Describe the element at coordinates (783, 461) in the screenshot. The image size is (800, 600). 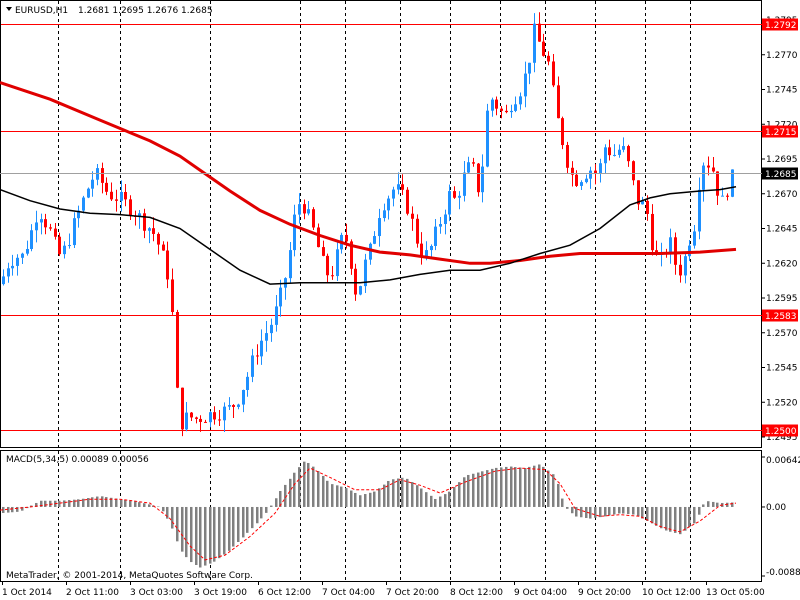
I see `macd-tick-label-0: 0.00642` at that location.